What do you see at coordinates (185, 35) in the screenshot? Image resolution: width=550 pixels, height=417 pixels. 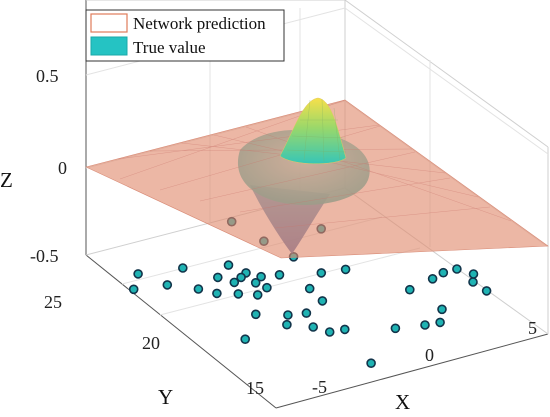 I see `legend: Network prediction True value` at bounding box center [185, 35].